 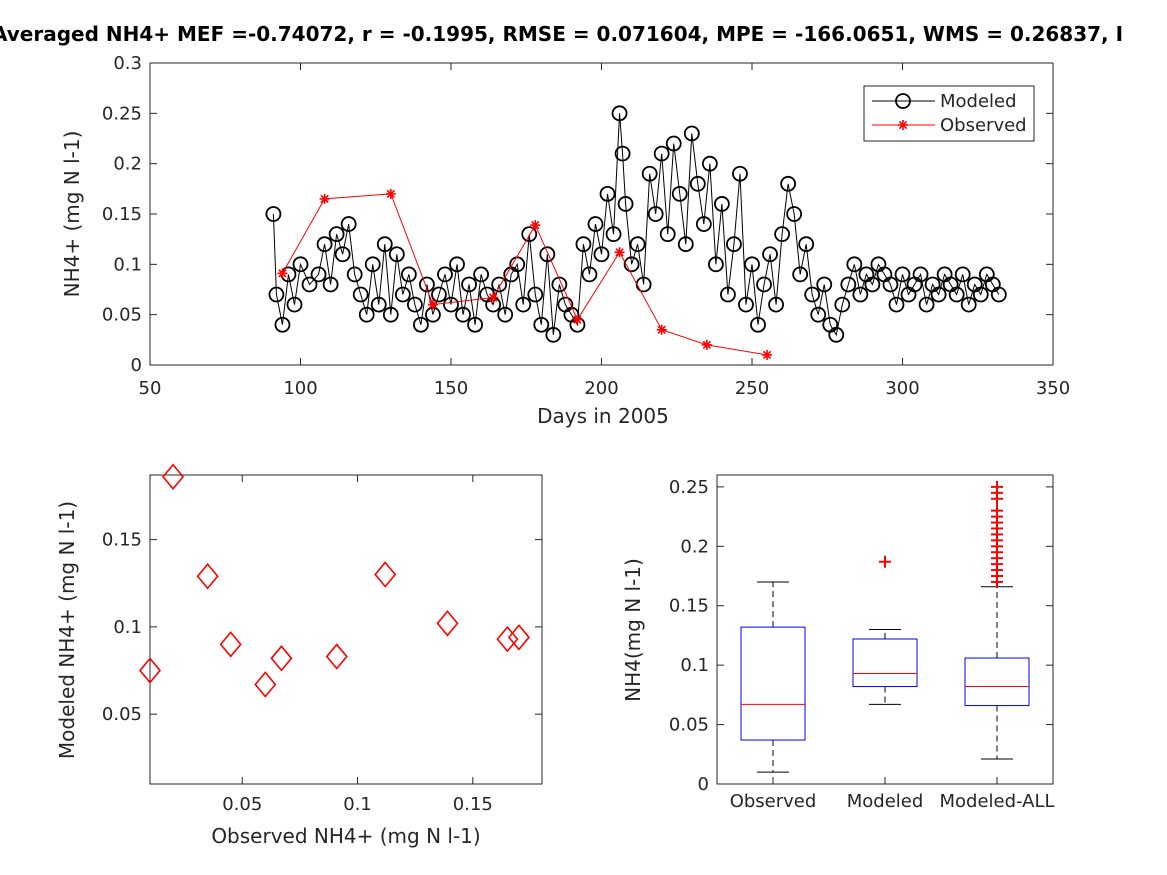 I want to click on legend-modeled-label: Modeled, so click(x=978, y=101).